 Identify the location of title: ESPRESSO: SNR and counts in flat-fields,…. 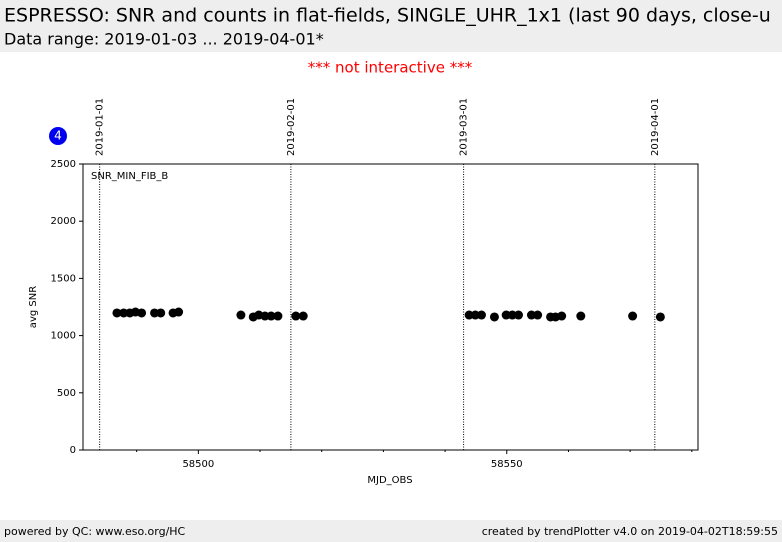
(387, 16).